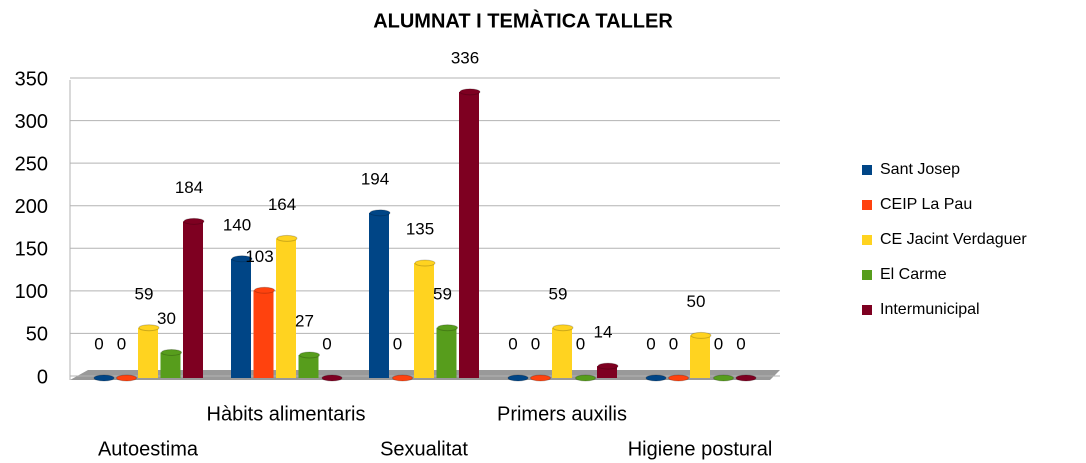 This screenshot has height=463, width=1086. What do you see at coordinates (304, 320) in the screenshot?
I see `value-label: 27` at bounding box center [304, 320].